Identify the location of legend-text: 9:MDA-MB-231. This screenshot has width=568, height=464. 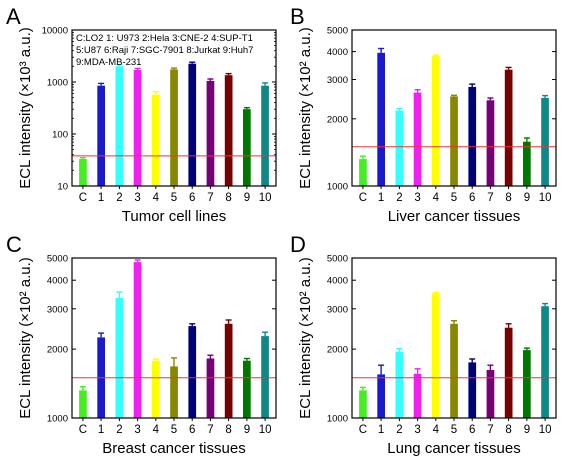
(108, 62).